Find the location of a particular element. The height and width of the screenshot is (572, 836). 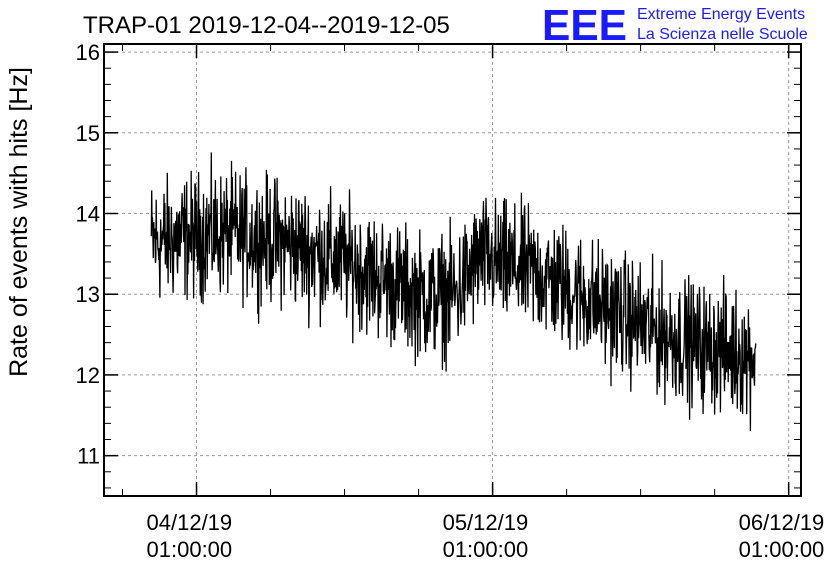

y-tick-label: 15 is located at coordinates (88, 133).